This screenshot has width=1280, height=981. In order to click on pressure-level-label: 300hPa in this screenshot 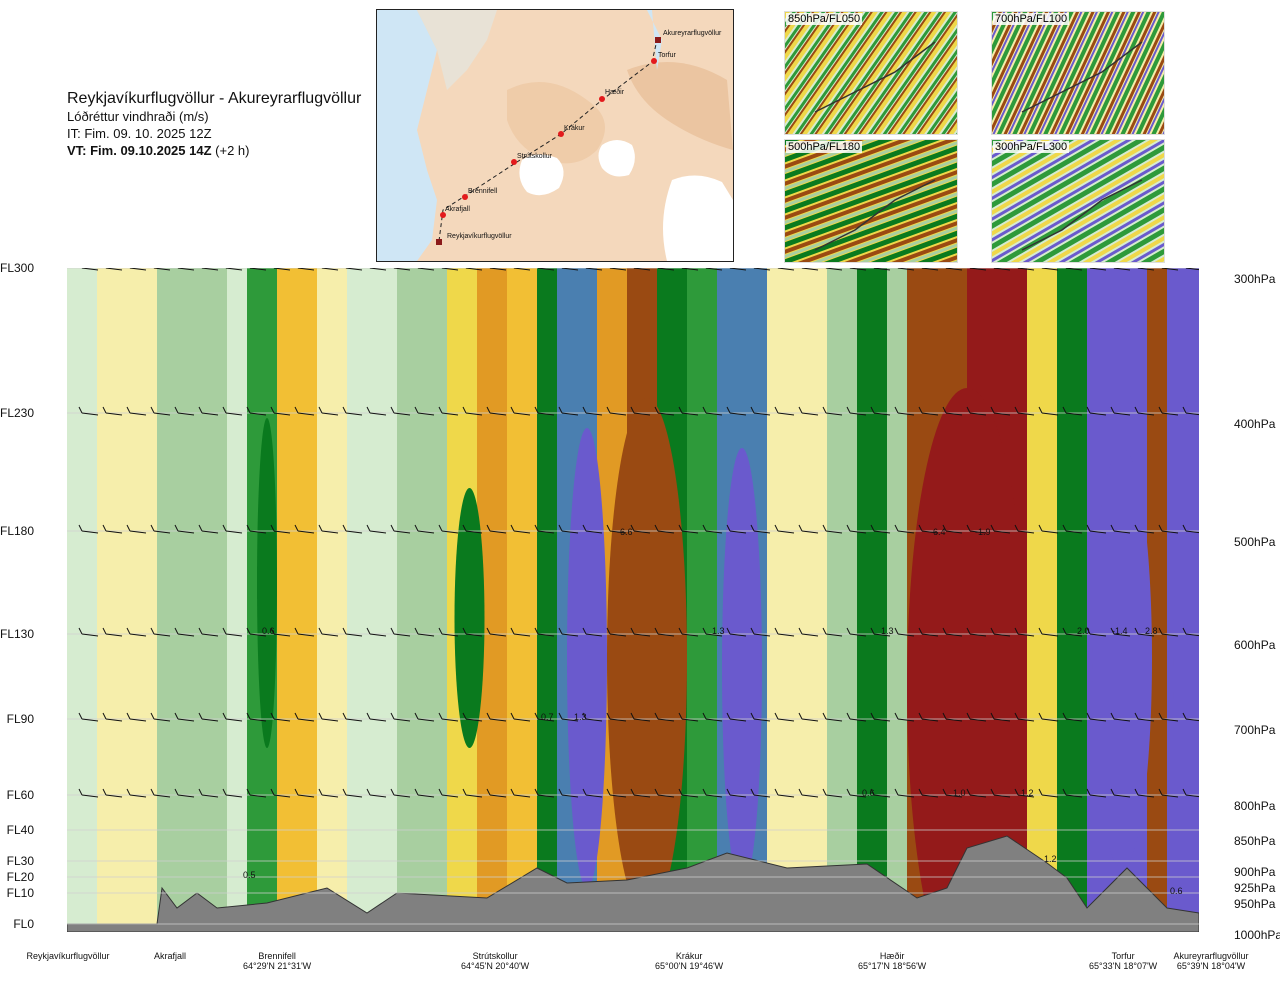, I will do `click(1255, 279)`.